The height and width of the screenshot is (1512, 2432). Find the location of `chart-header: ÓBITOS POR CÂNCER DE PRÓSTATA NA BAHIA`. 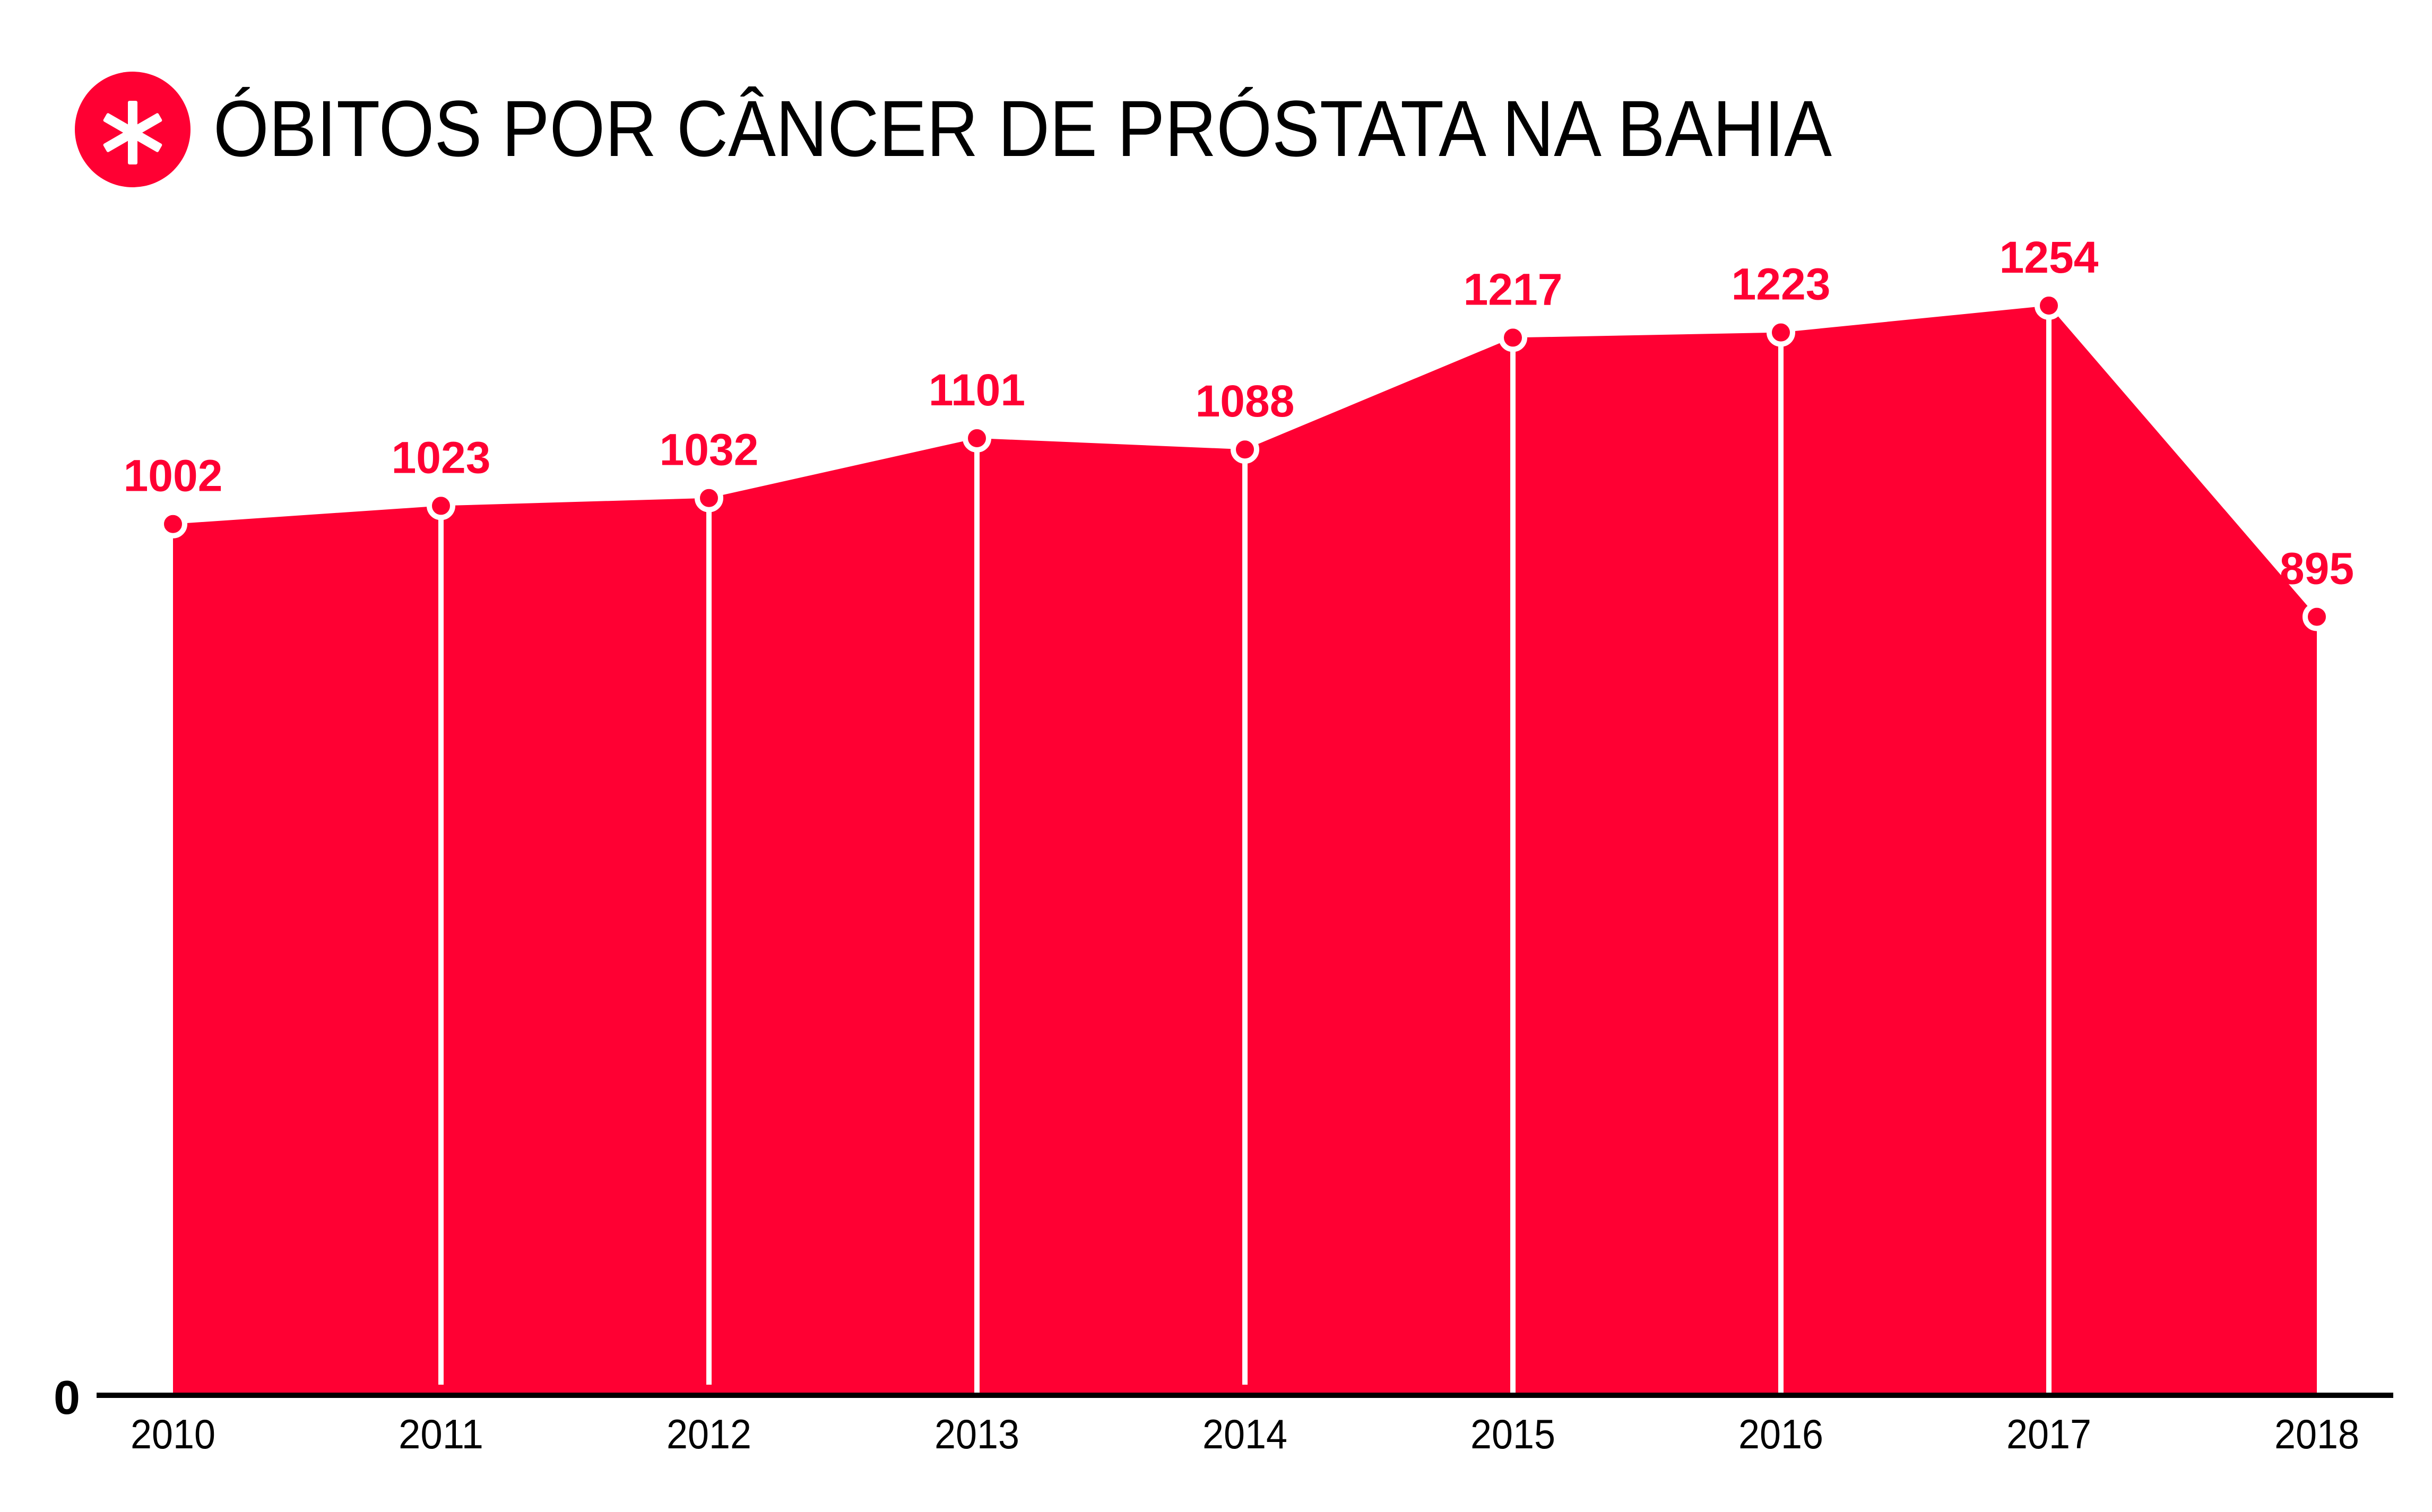

chart-header: ÓBITOS POR CÂNCER DE PRÓSTATA NA BAHIA is located at coordinates (954, 130).